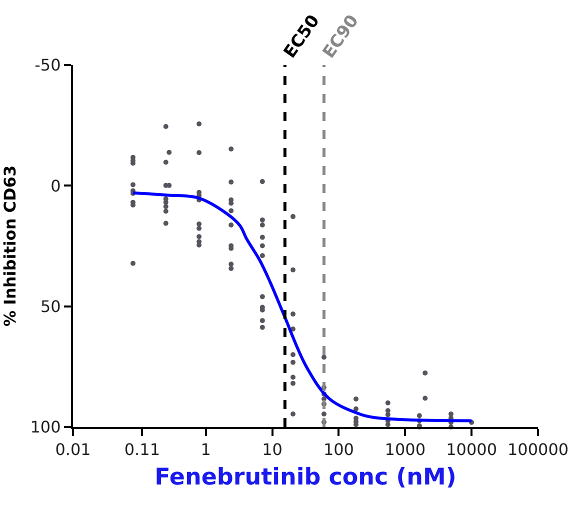  What do you see at coordinates (472, 450) in the screenshot?
I see `x-tick-label: 10000` at bounding box center [472, 450].